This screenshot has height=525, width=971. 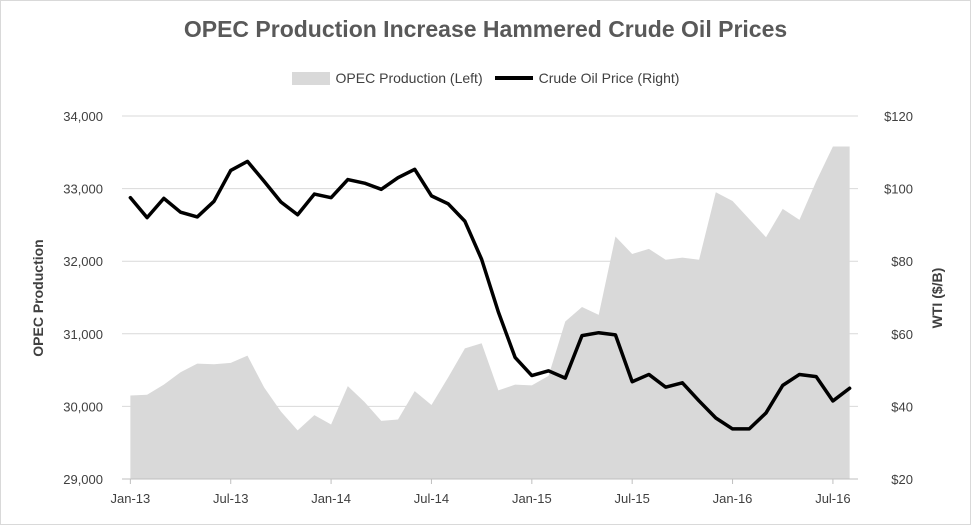 I want to click on x-tick-label: Jan-14, so click(x=331, y=498).